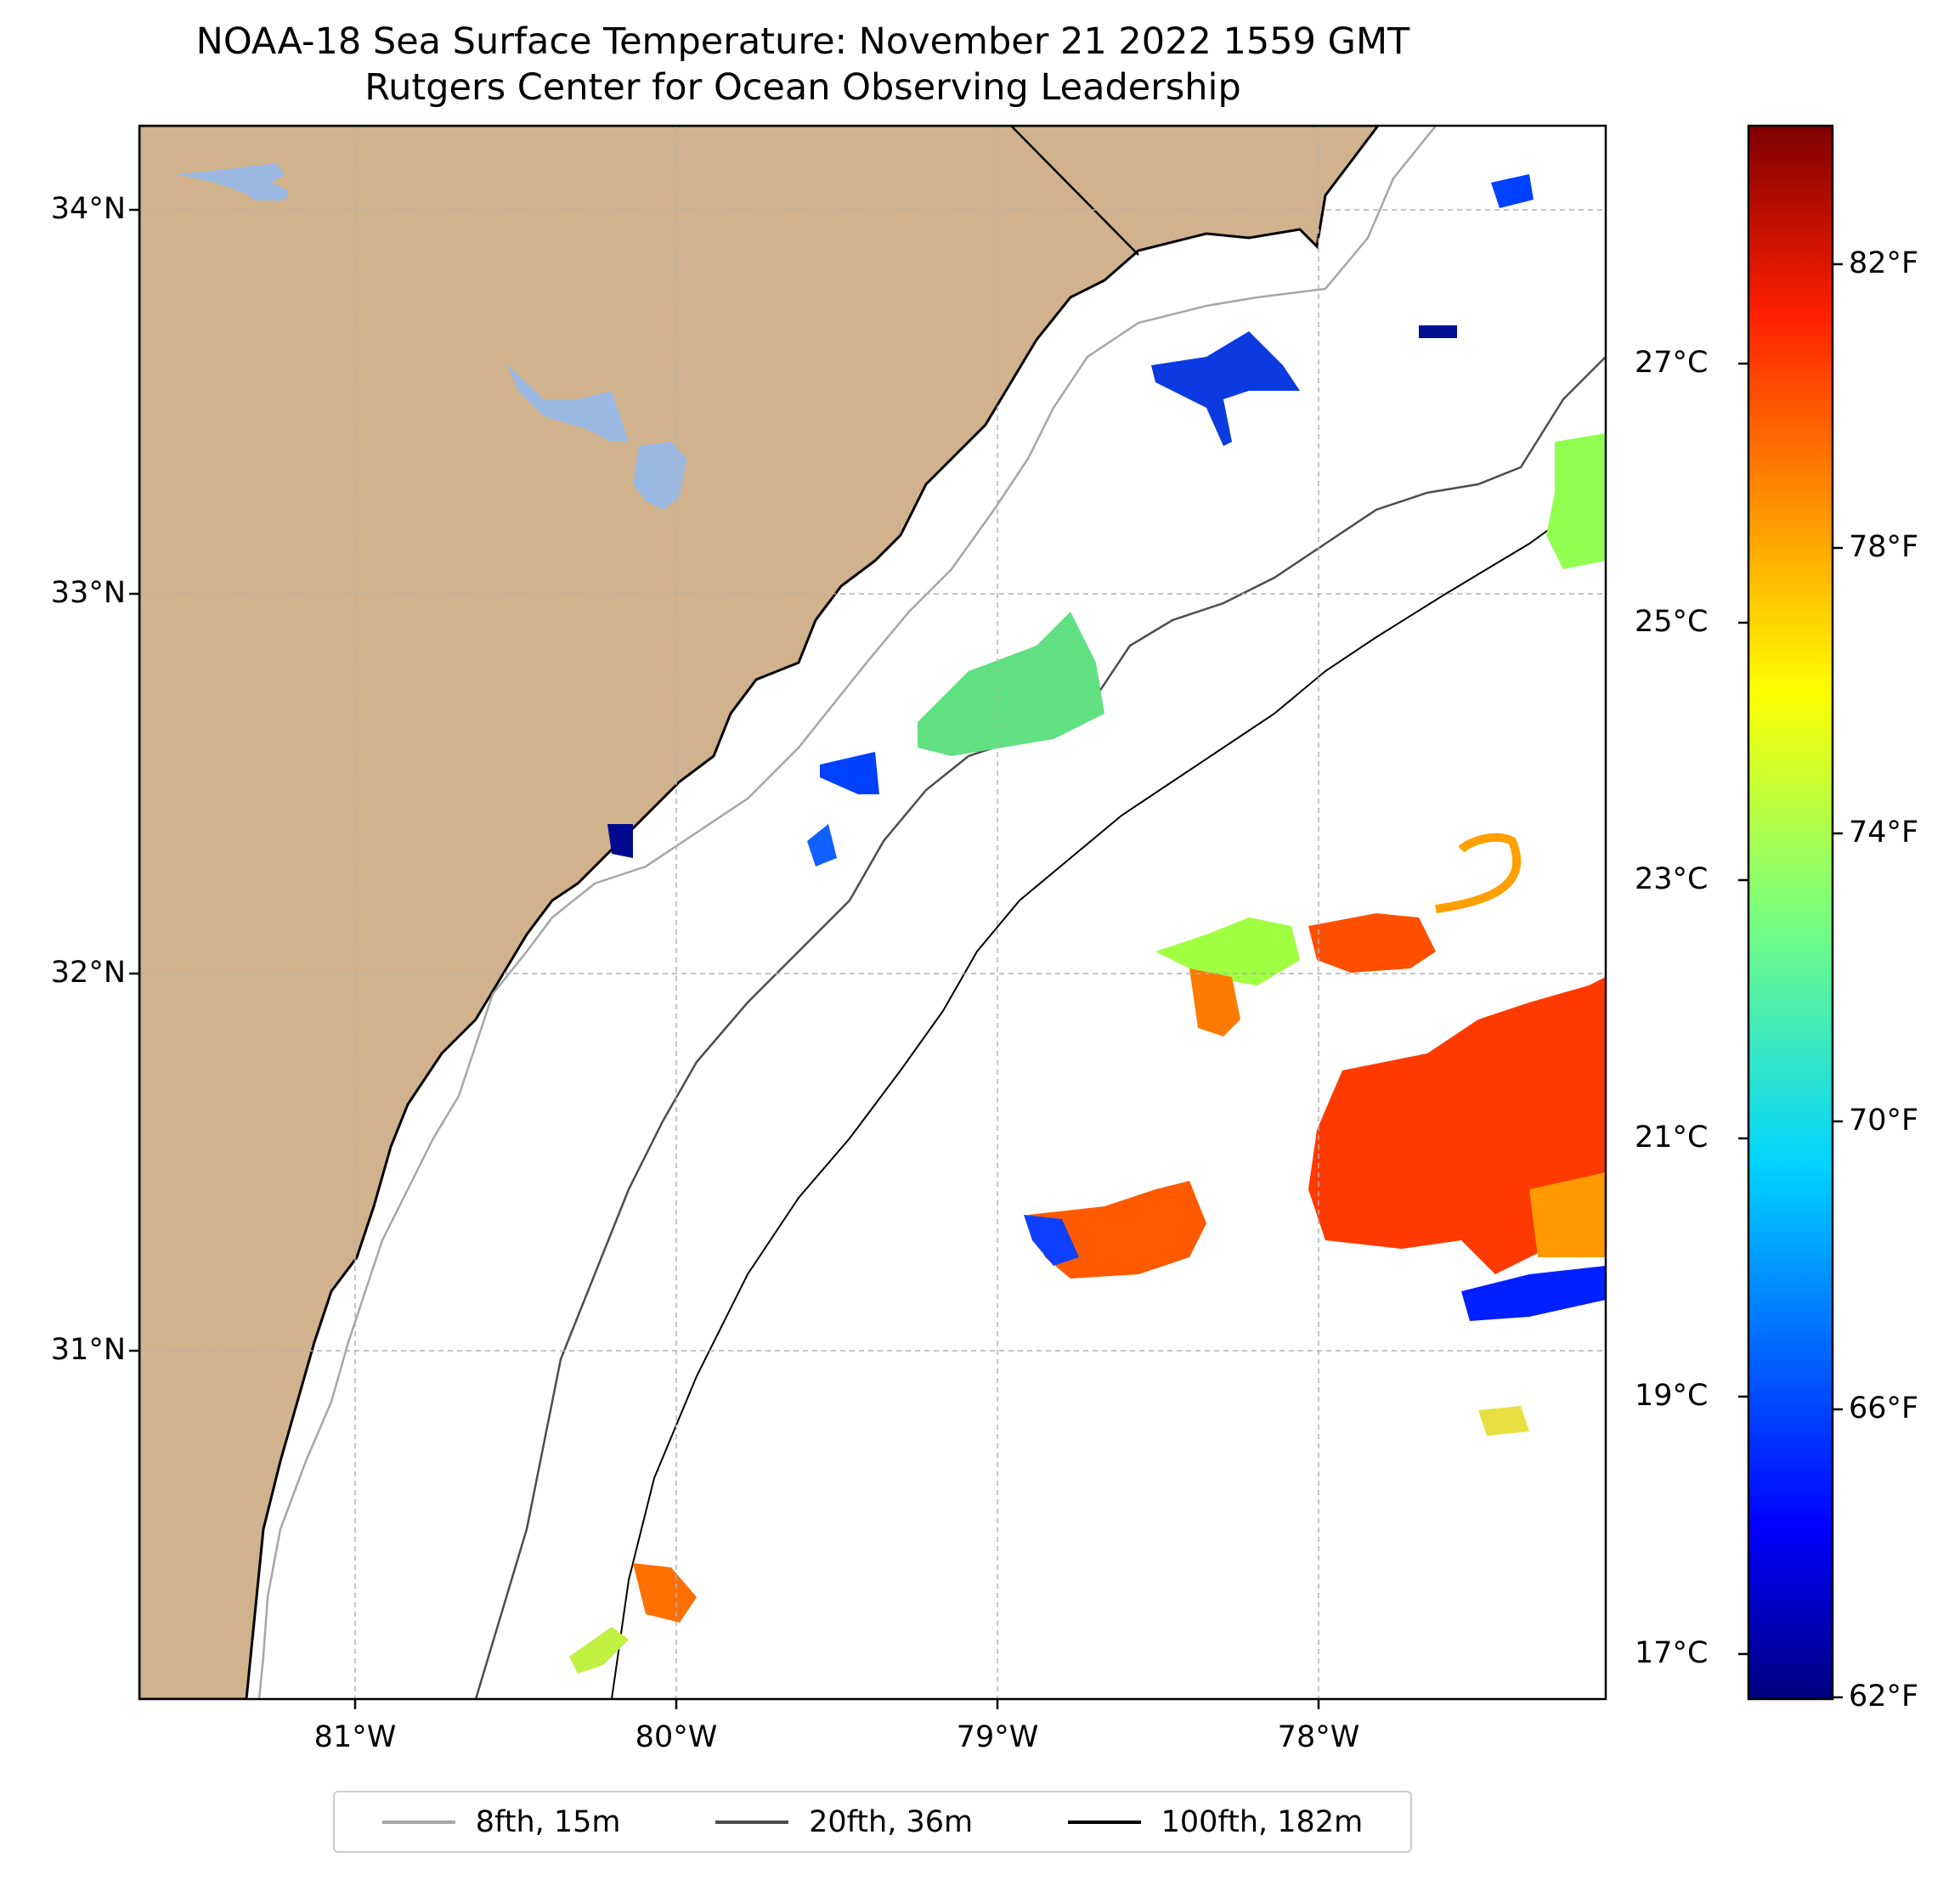 Image resolution: width=1960 pixels, height=1880 pixels. What do you see at coordinates (567, 403) in the screenshot?
I see `lake-marion` at bounding box center [567, 403].